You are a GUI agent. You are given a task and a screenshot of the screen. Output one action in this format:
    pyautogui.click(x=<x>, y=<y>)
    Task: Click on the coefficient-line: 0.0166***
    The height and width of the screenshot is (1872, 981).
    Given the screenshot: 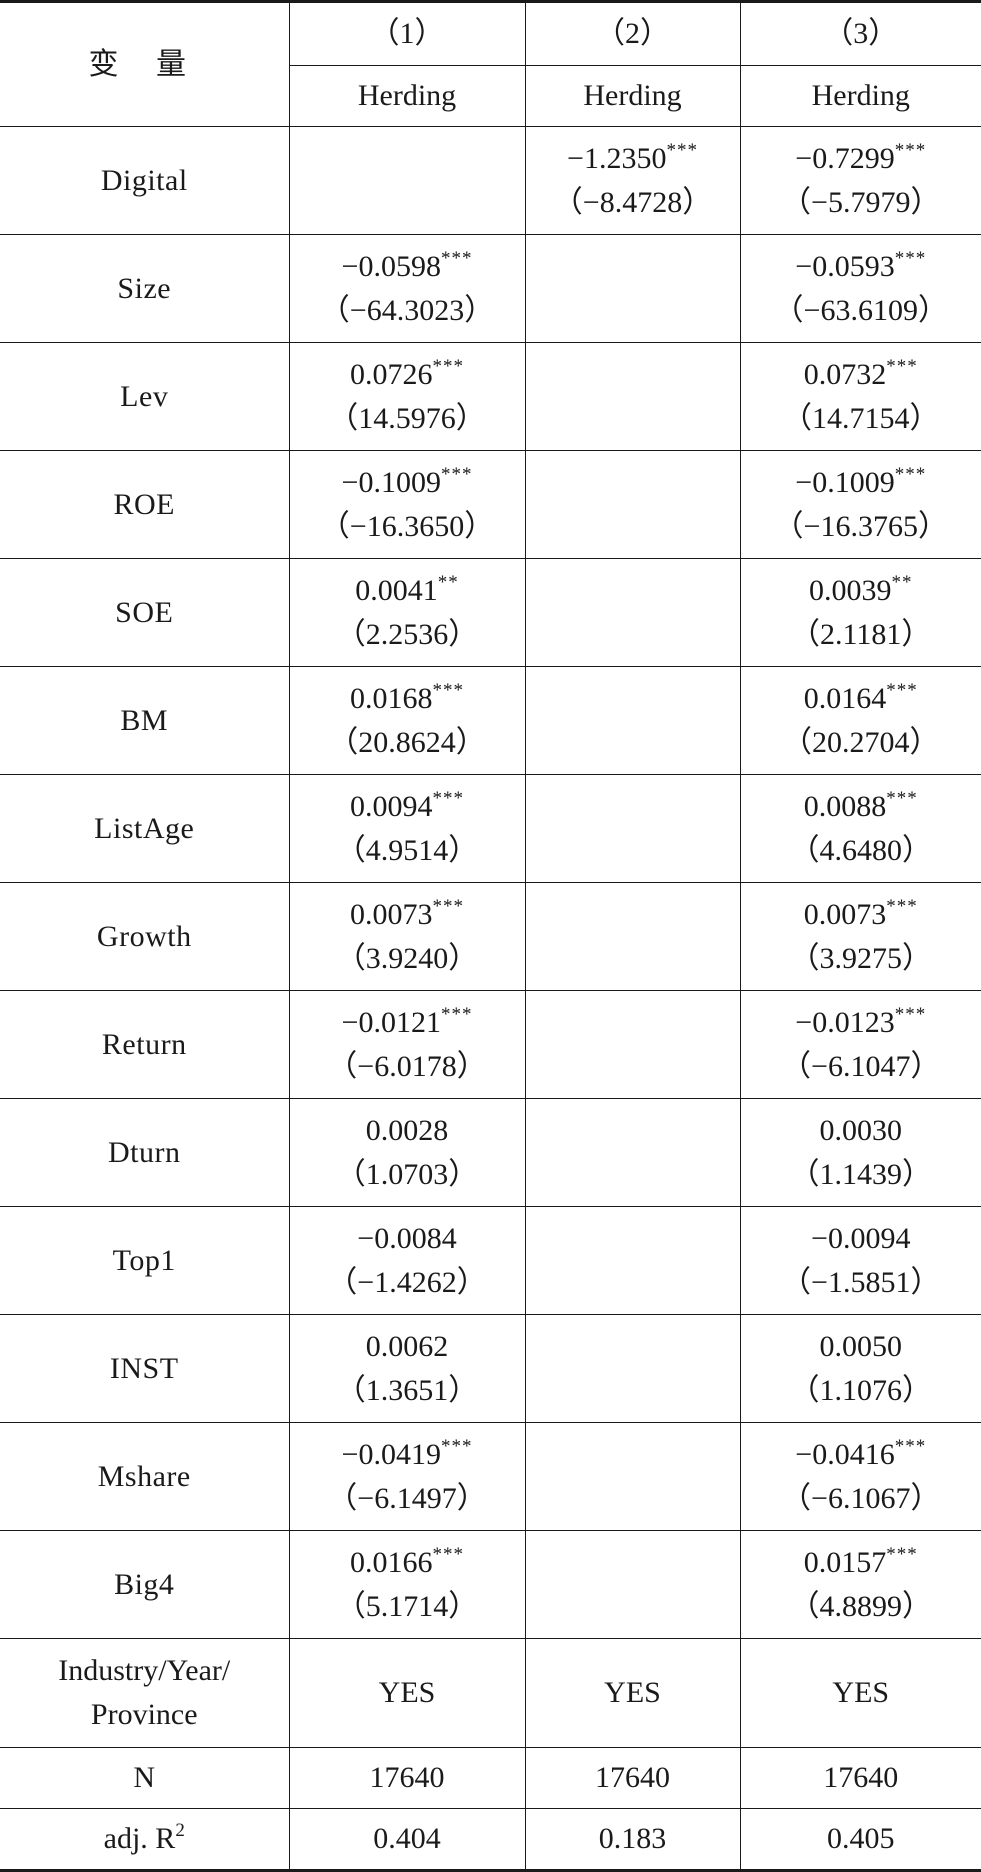 What is the action you would take?
    pyautogui.click(x=407, y=1563)
    